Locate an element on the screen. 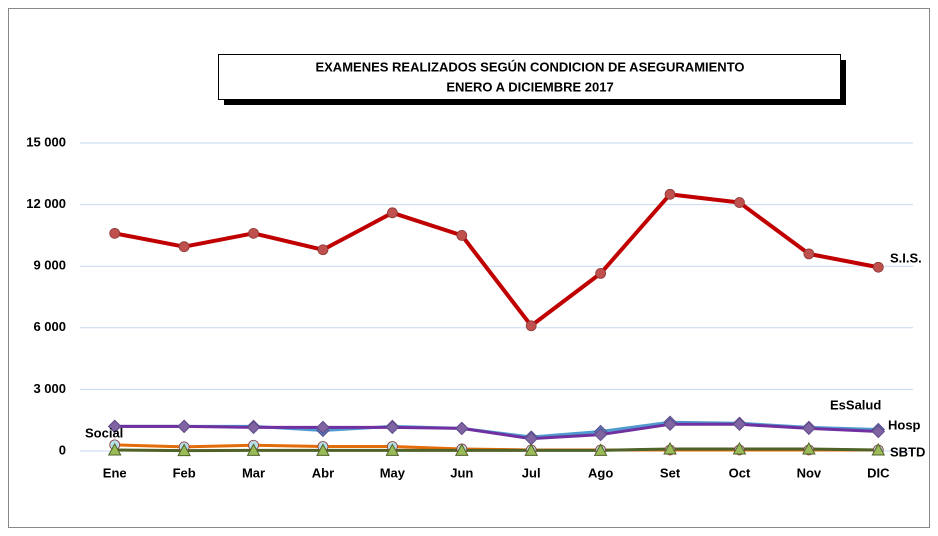 This screenshot has width=938, height=536. y-tick-label: 0 is located at coordinates (62, 449).